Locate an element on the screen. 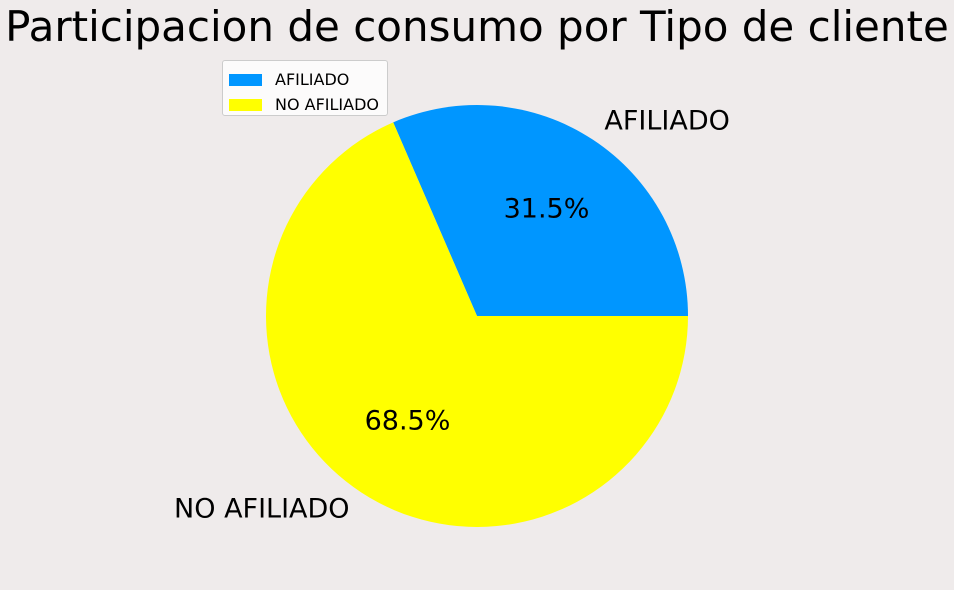 The image size is (954, 590). legend-label-no-afiliado: NO AFILIADO is located at coordinates (327, 104).